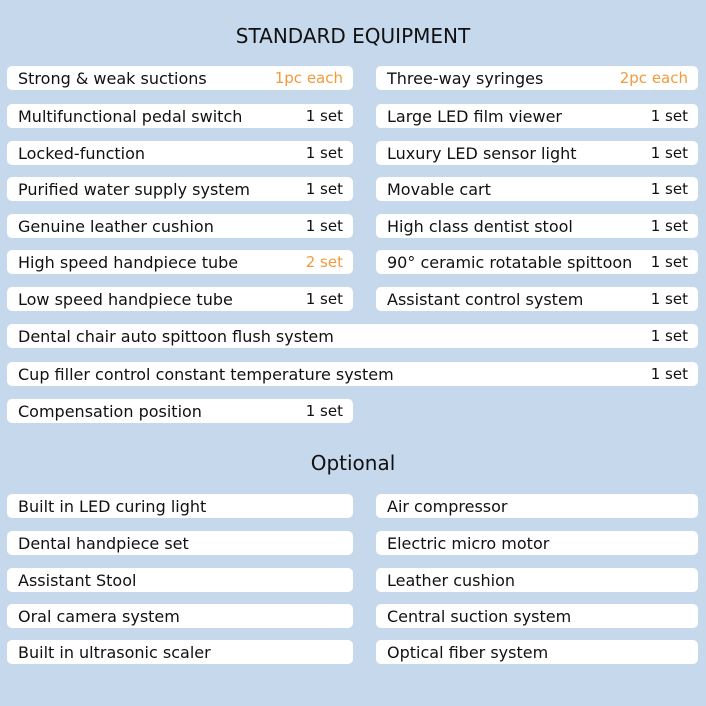 This screenshot has height=706, width=706. Describe the element at coordinates (176, 336) in the screenshot. I see `item-name: Dental chair auto spittoon flush system` at that location.